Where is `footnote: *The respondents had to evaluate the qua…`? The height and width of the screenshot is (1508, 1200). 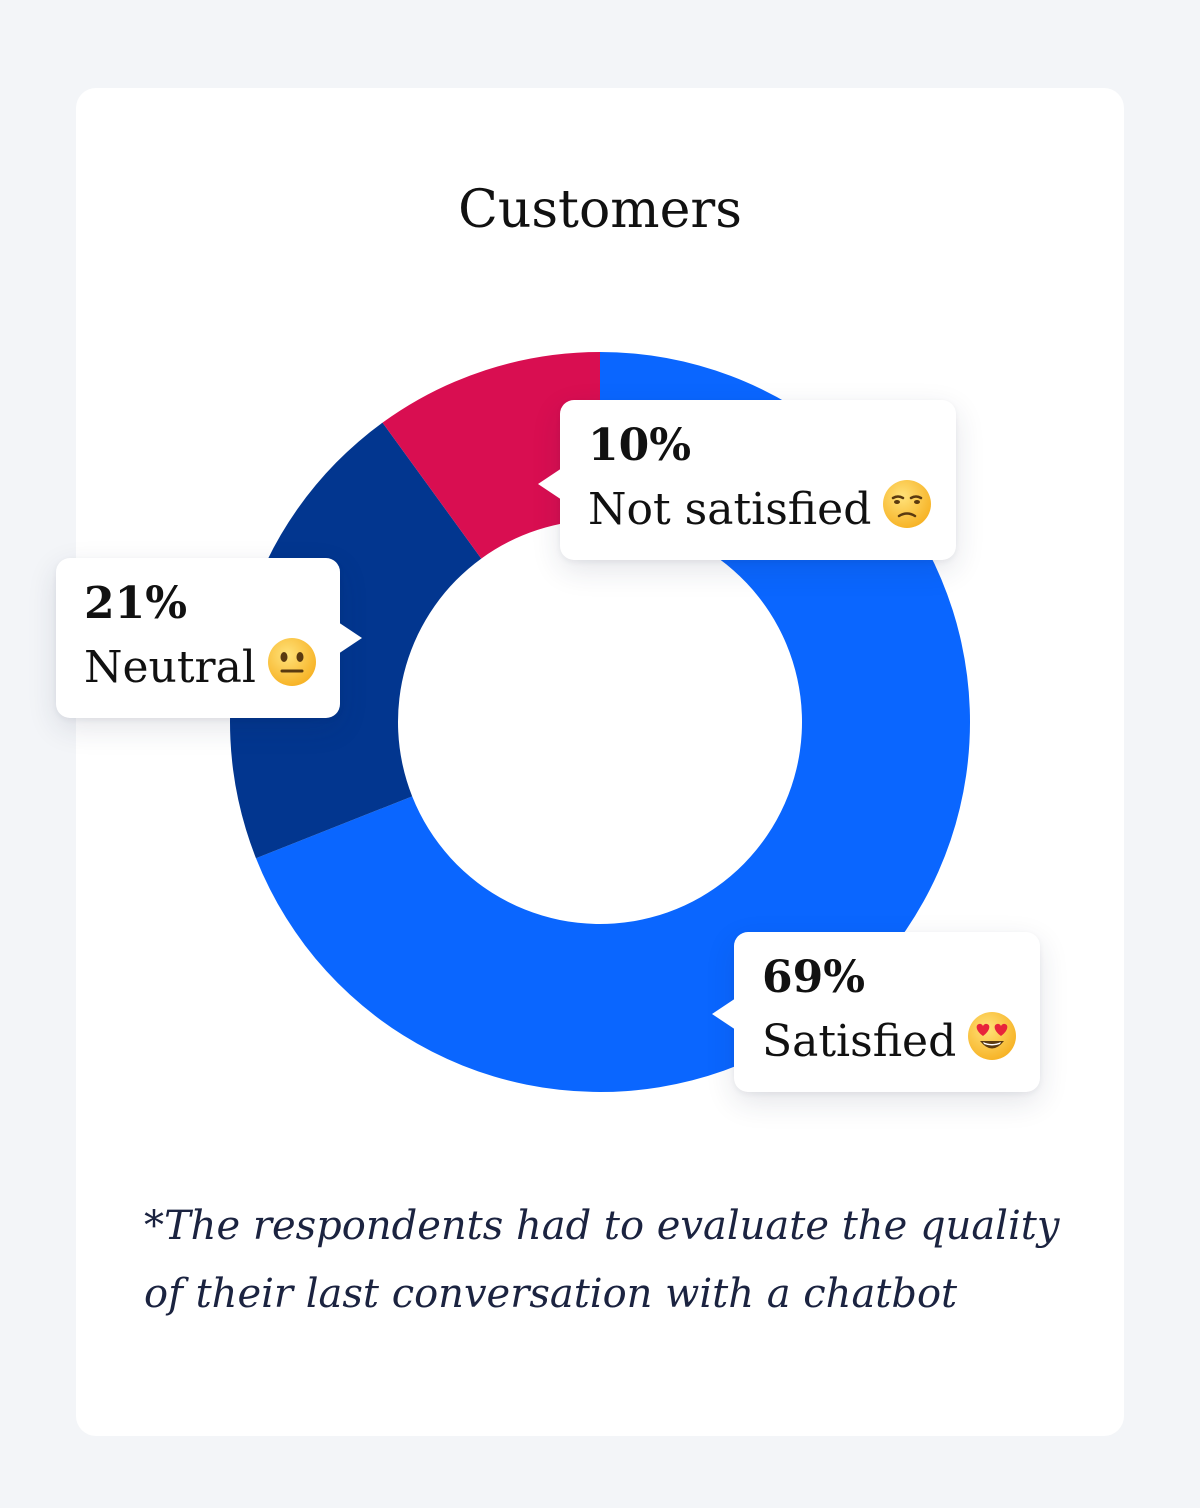
footnote: *The respondents had to evaluate the qua… is located at coordinates (602, 1260).